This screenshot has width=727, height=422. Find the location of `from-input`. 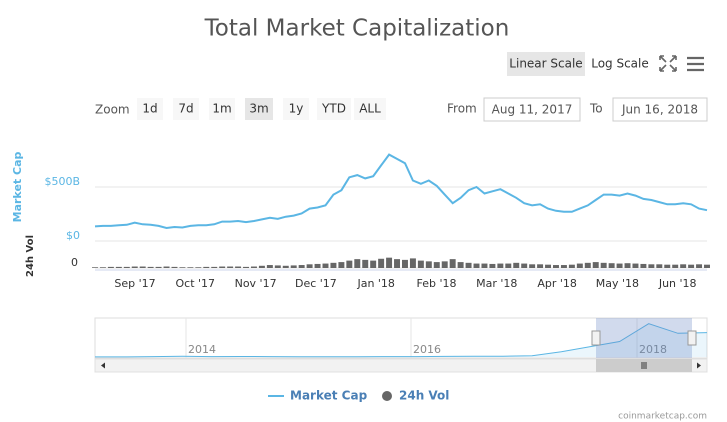

from-input is located at coordinates (532, 109).